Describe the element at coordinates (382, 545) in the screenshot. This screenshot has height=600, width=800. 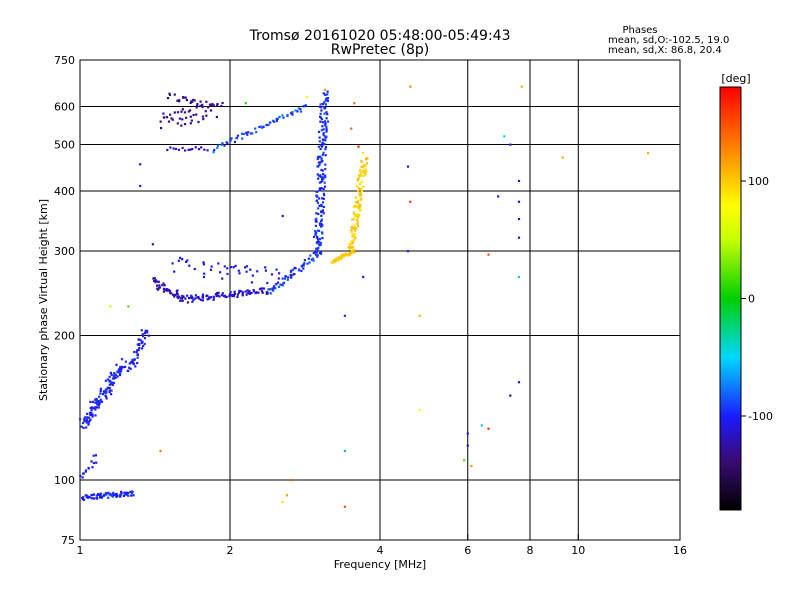
I see `x-tick-labels: 1 2 4 6 8 10 16` at that location.